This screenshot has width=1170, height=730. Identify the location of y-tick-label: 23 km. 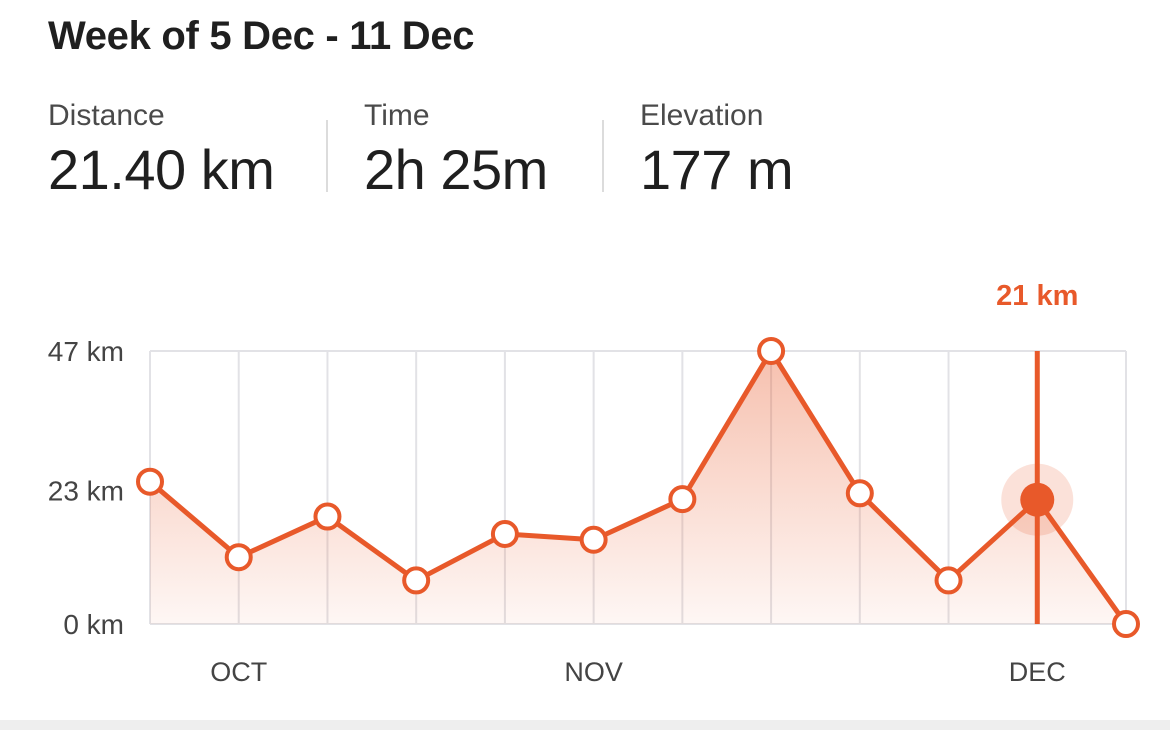
(86, 490).